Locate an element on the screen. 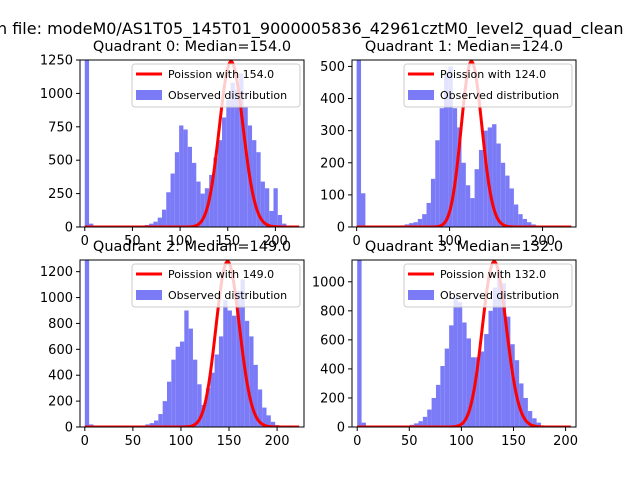 Image resolution: width=640 pixels, height=480 pixels. y-tick-label: 0 is located at coordinates (341, 228).